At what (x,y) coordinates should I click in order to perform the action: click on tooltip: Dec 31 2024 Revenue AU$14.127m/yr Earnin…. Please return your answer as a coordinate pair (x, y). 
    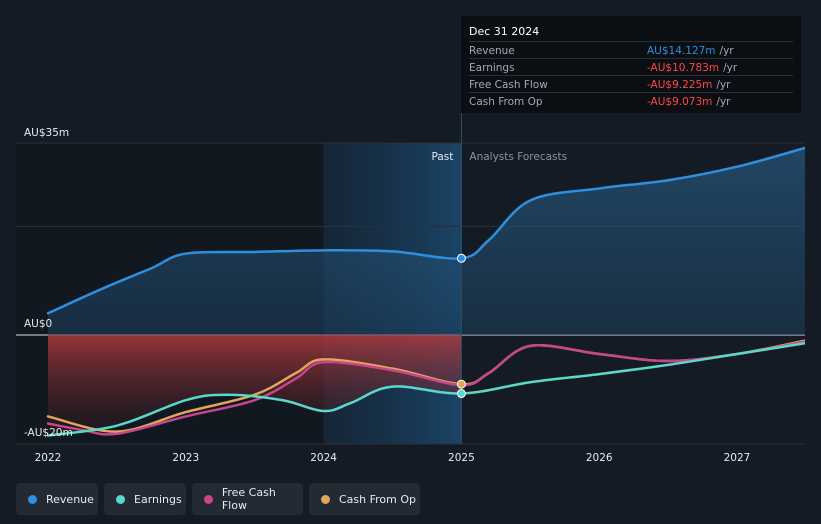
    Looking at the image, I should click on (631, 64).